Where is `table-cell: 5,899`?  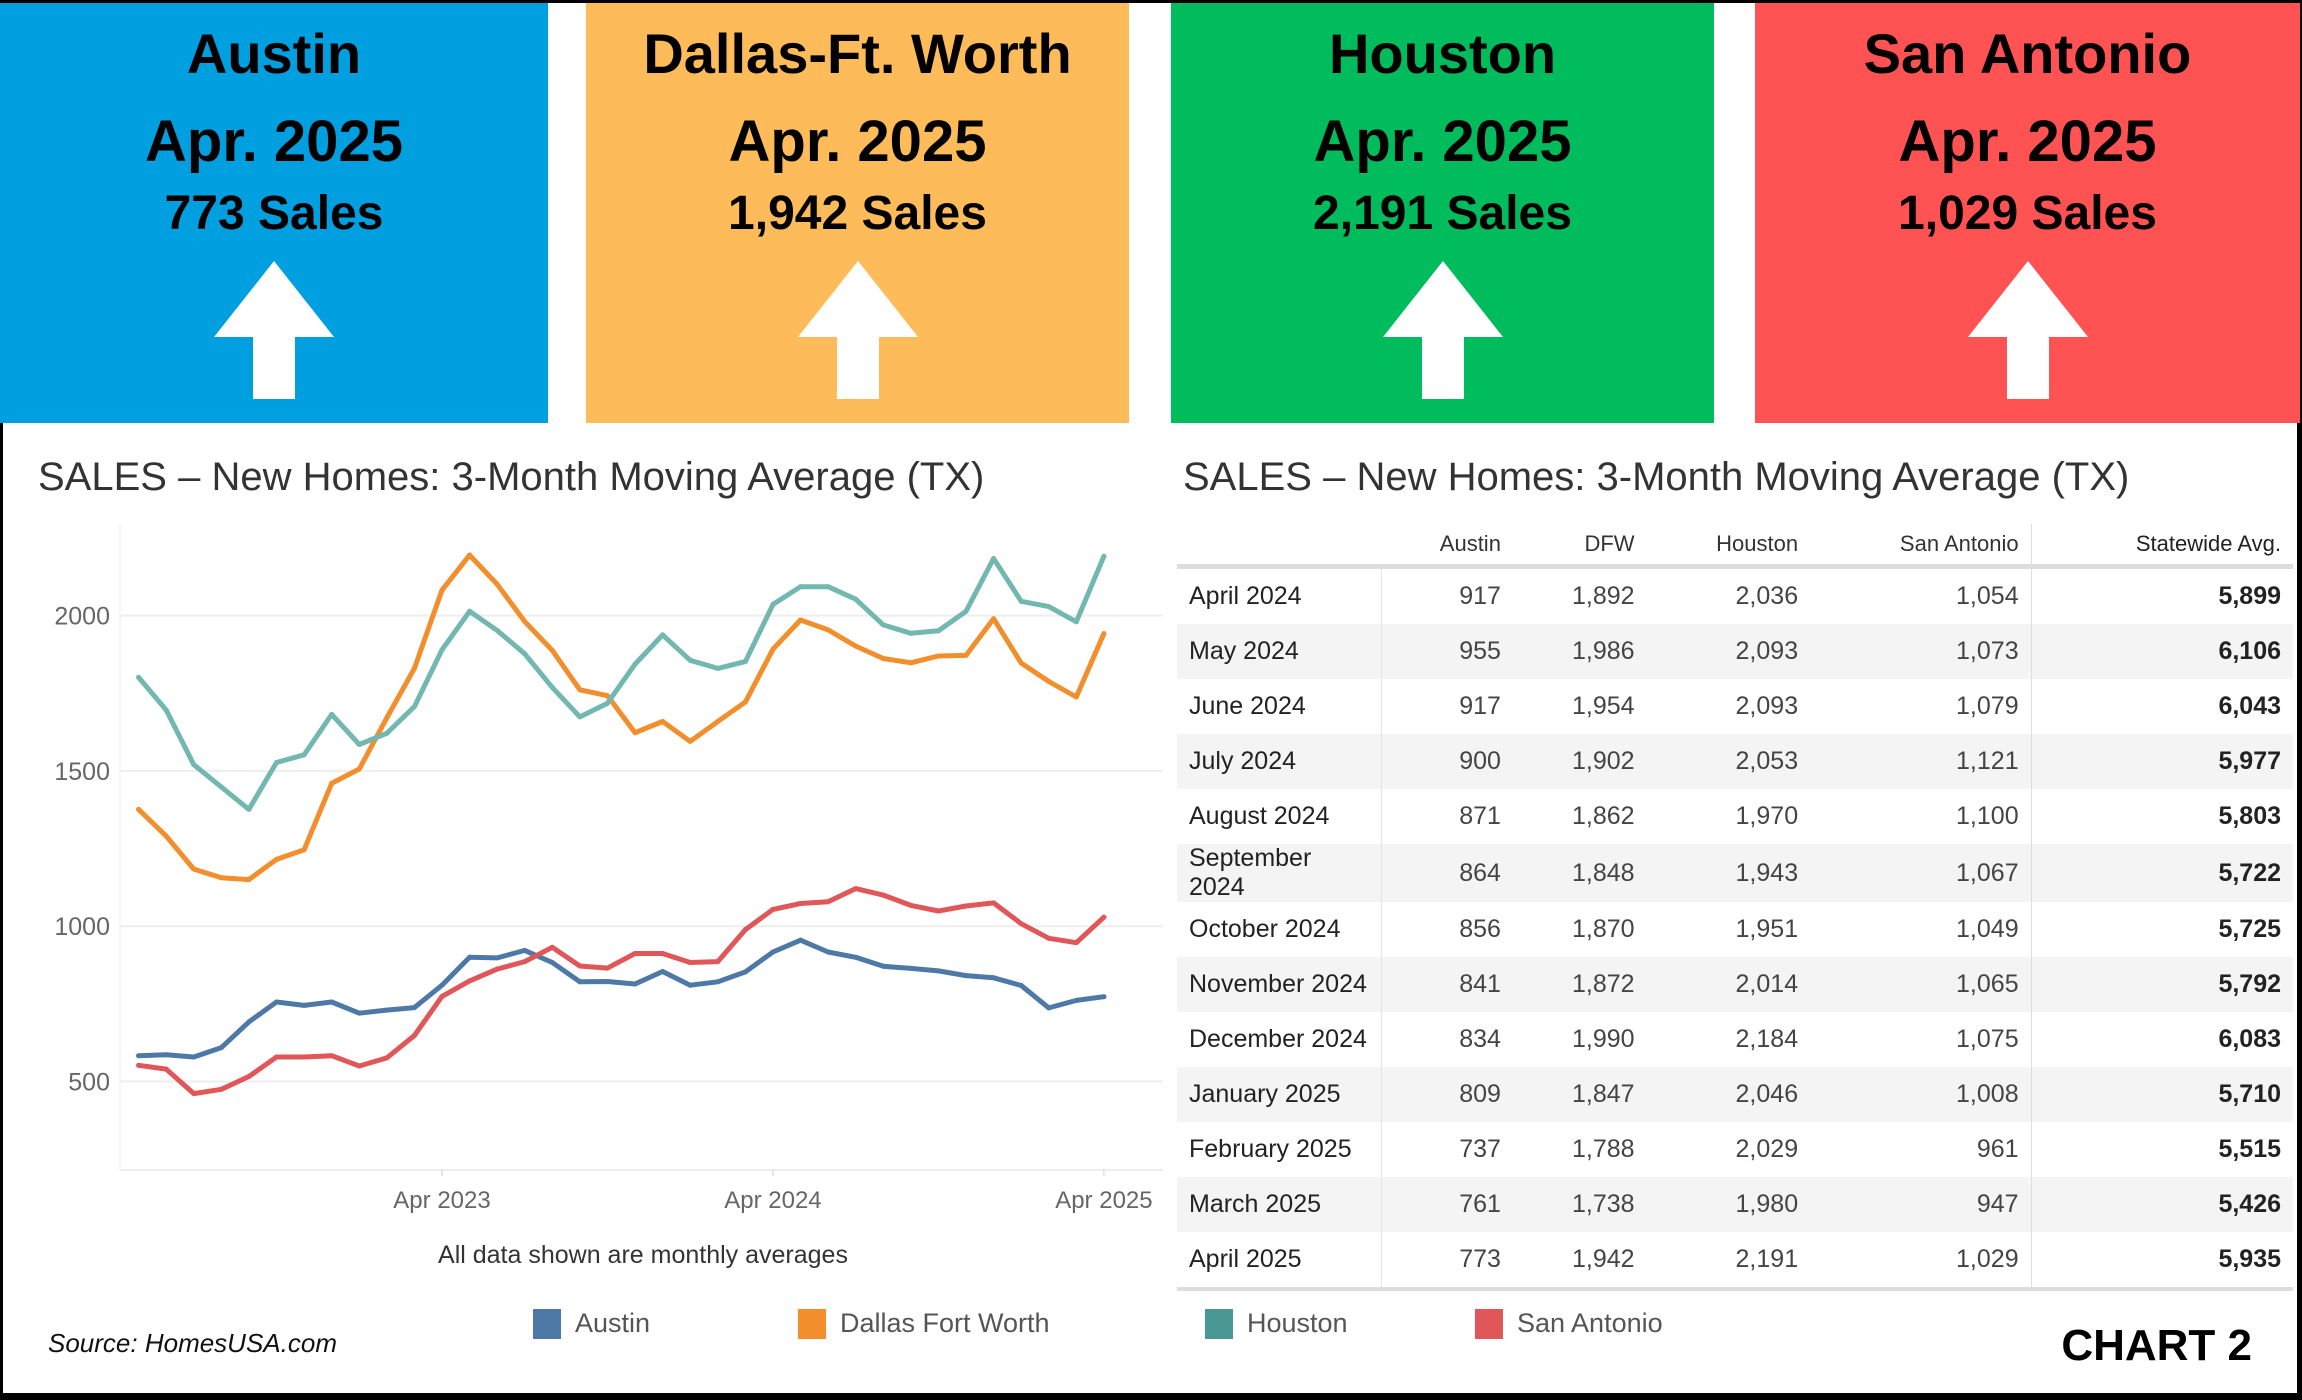 table-cell: 5,899 is located at coordinates (2161, 595).